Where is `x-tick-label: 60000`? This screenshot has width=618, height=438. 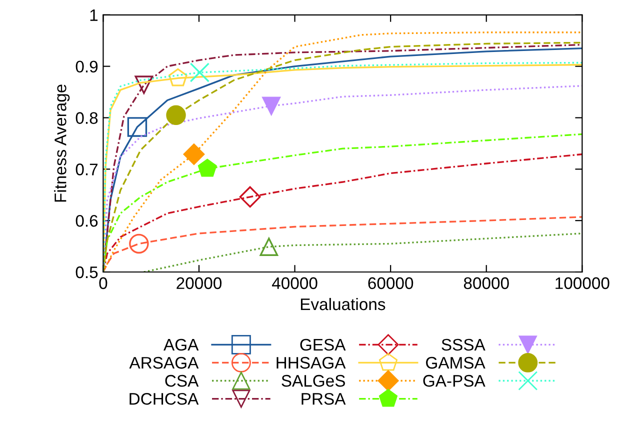 x-tick-label: 60000 is located at coordinates (391, 283).